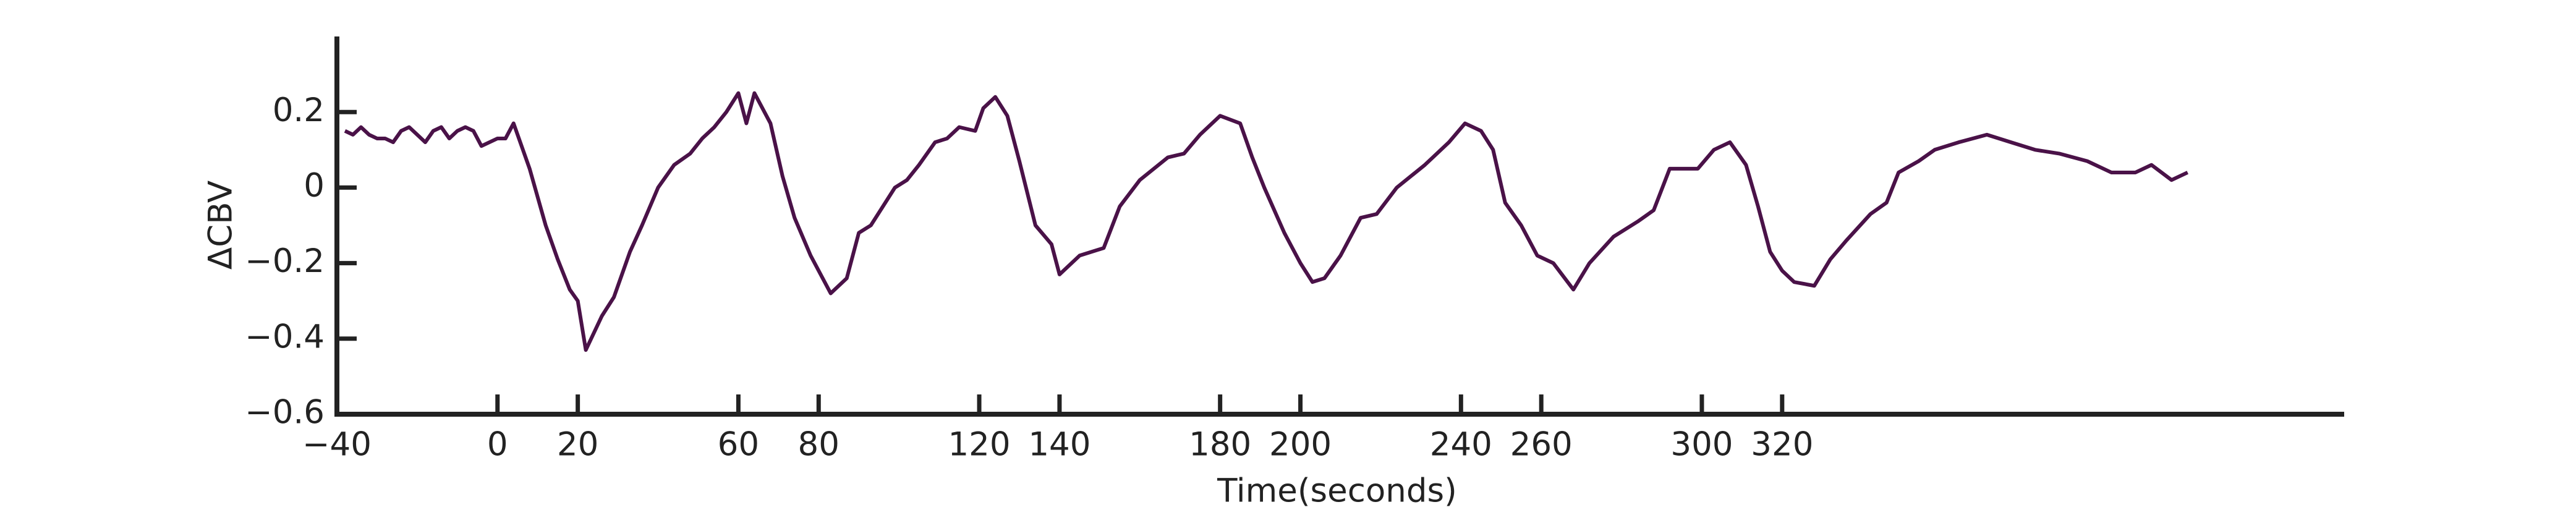 This screenshot has width=2576, height=515. Describe the element at coordinates (299, 111) in the screenshot. I see `y-tick-label: 0.2` at that location.